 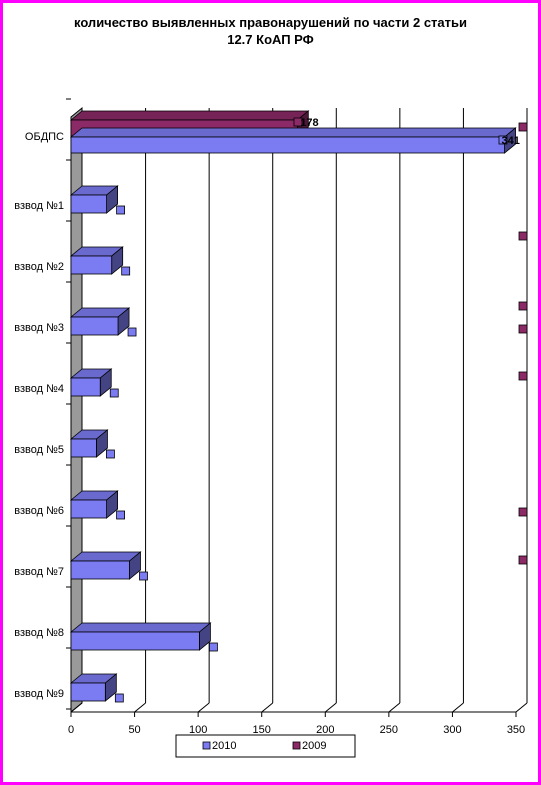 What do you see at coordinates (39, 328) in the screenshot?
I see `category-label-взвод-n3: взвод №3` at bounding box center [39, 328].